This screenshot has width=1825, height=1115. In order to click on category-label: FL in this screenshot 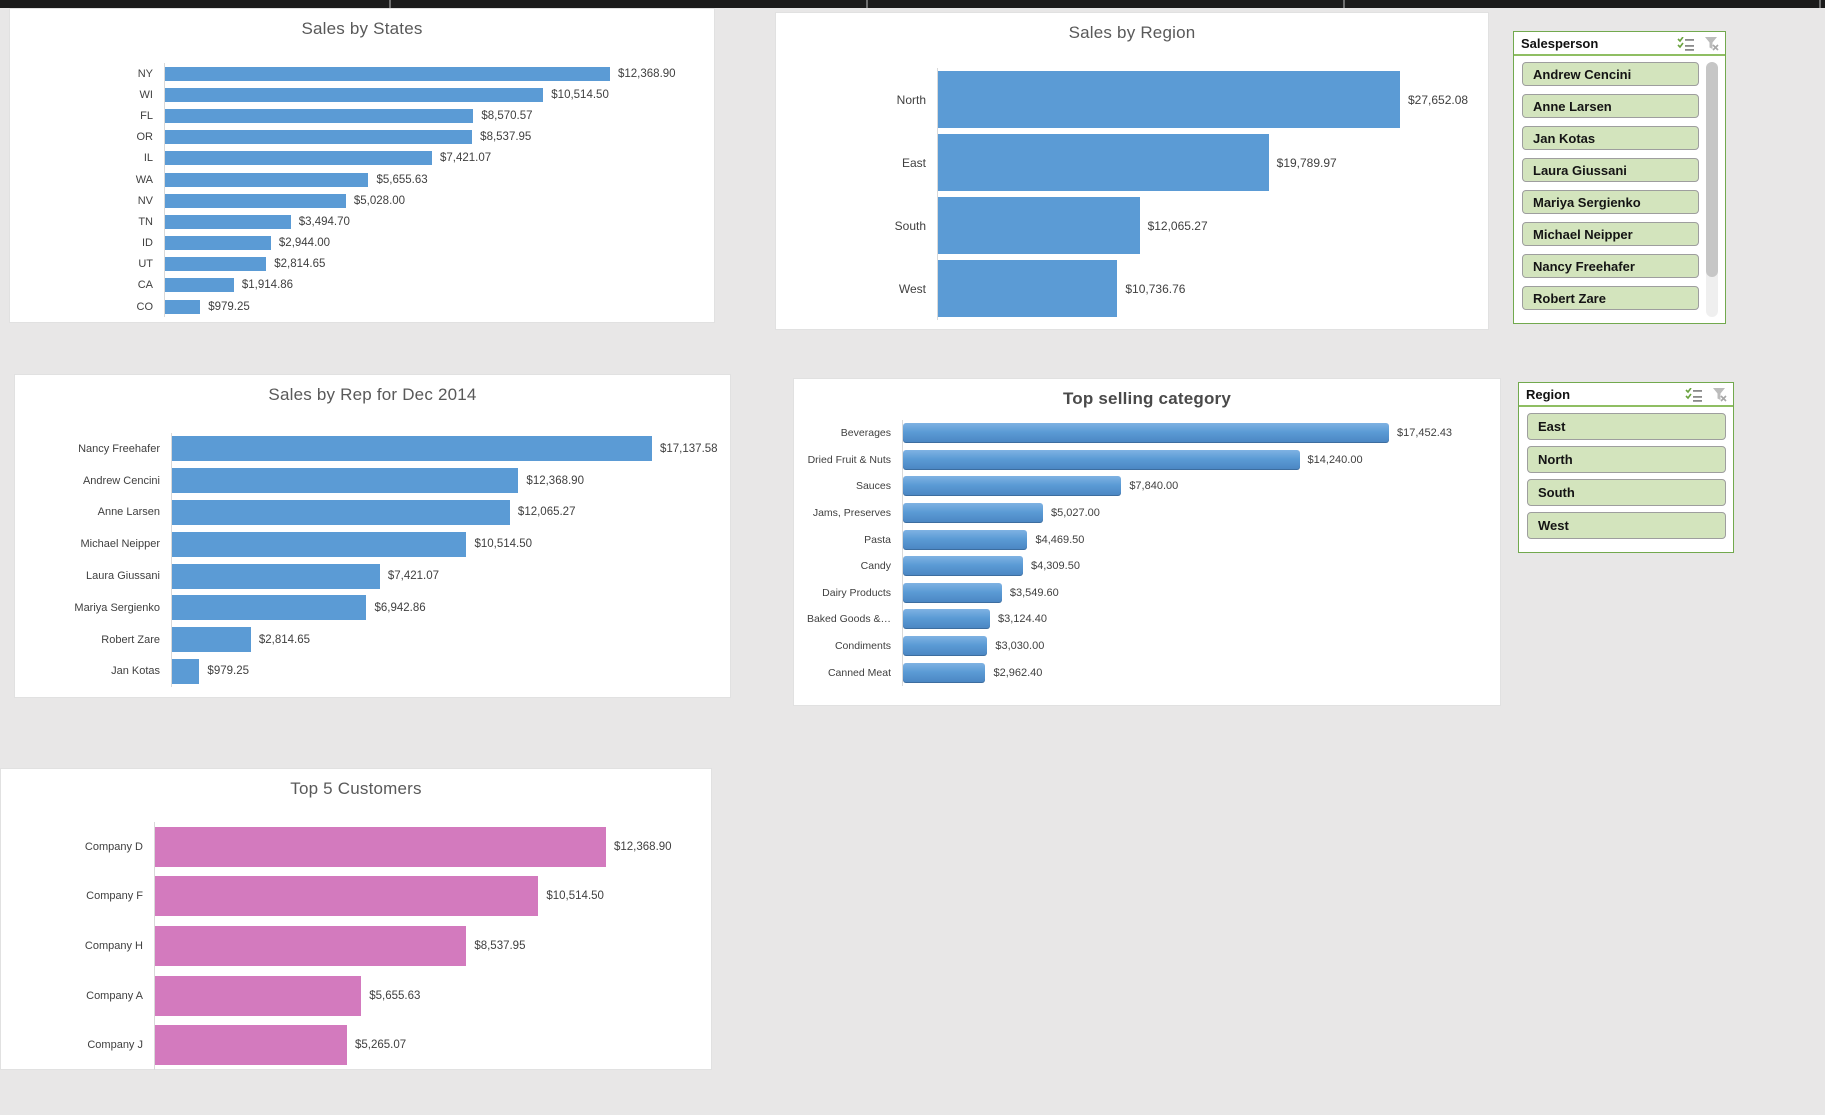, I will do `click(146, 115)`.